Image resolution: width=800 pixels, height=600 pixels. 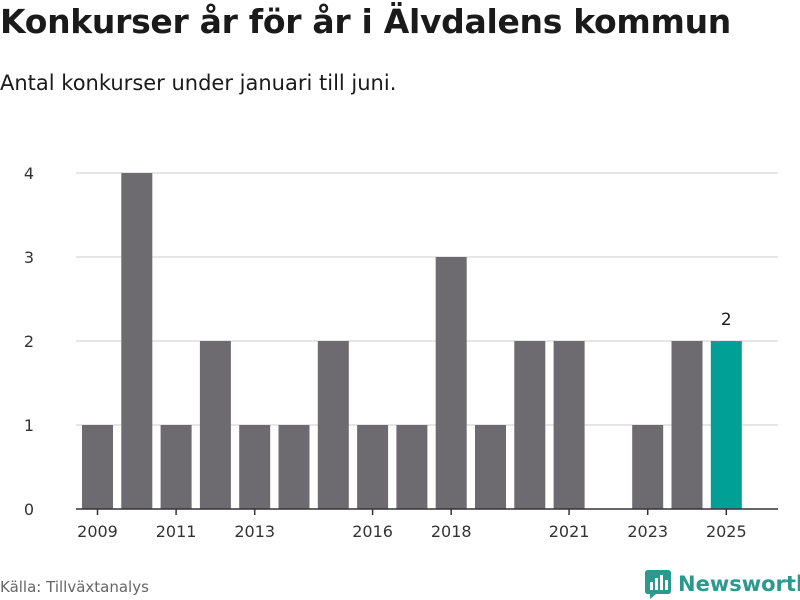 What do you see at coordinates (97, 467) in the screenshot?
I see `bar-2009` at bounding box center [97, 467].